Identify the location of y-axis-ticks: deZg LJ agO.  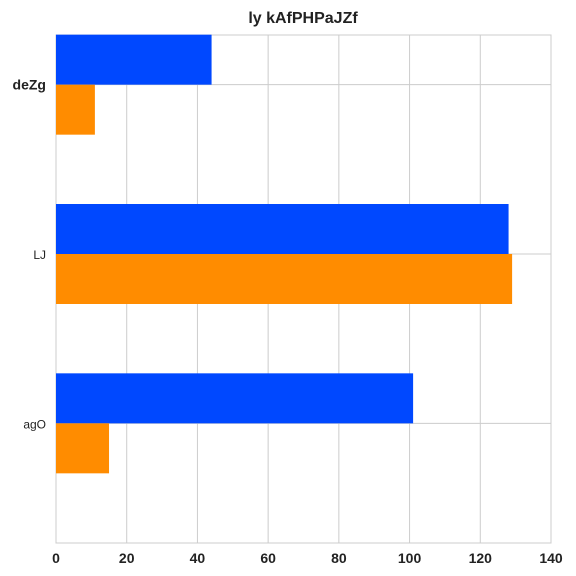
(29, 254).